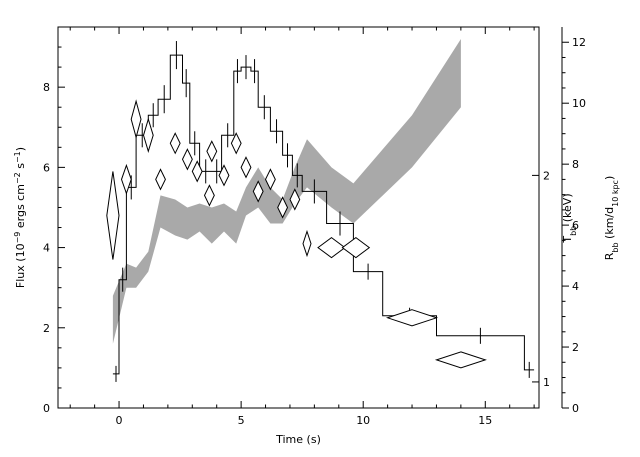  I want to click on x-tick-label: 5, so click(241, 420).